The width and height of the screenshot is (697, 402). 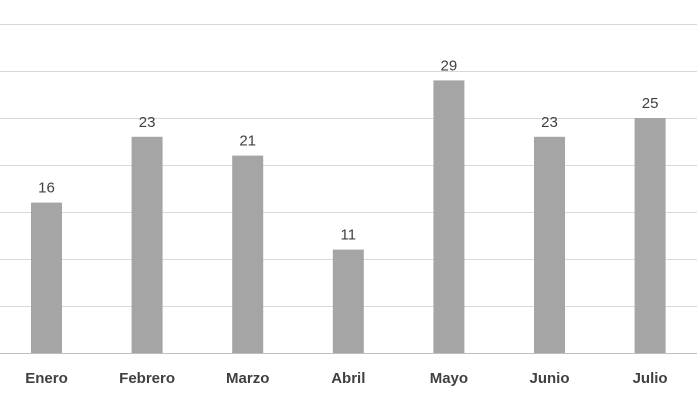 What do you see at coordinates (46, 277) in the screenshot?
I see `bar-enero` at bounding box center [46, 277].